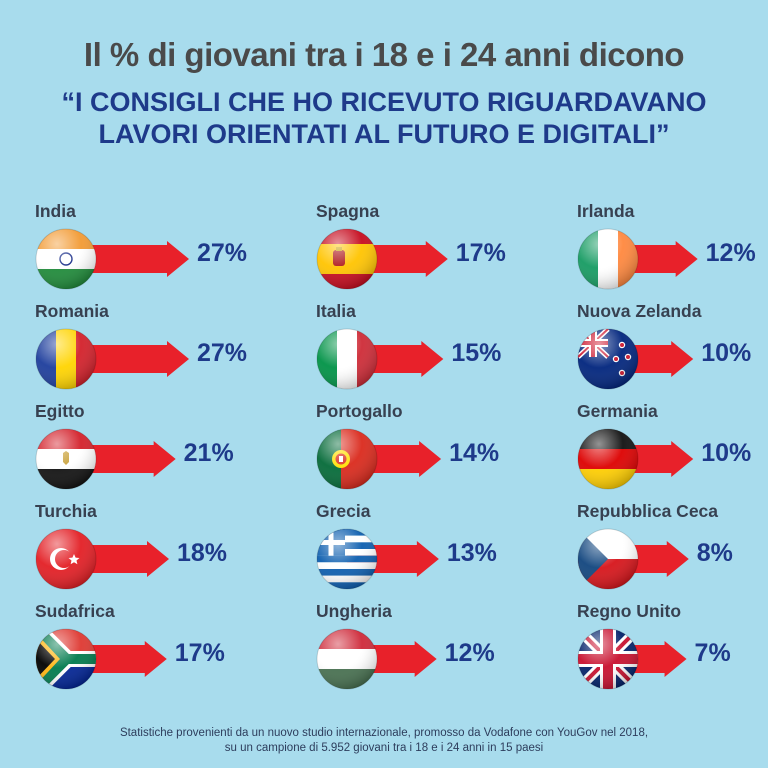 The height and width of the screenshot is (768, 768). I want to click on united-kingdom-flag-icon, so click(607, 659).